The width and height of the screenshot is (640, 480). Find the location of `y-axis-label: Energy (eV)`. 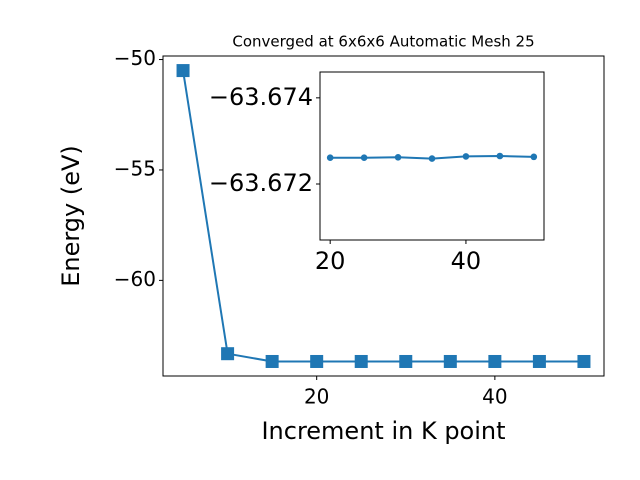

y-axis-label: Energy (eV) is located at coordinates (71, 216).